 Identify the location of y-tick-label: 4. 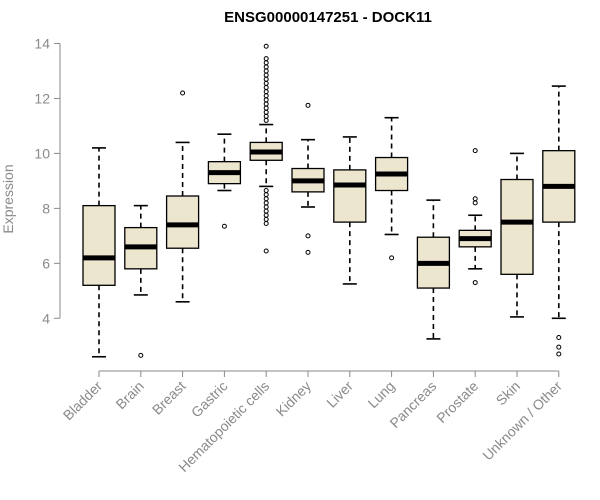
(46, 318).